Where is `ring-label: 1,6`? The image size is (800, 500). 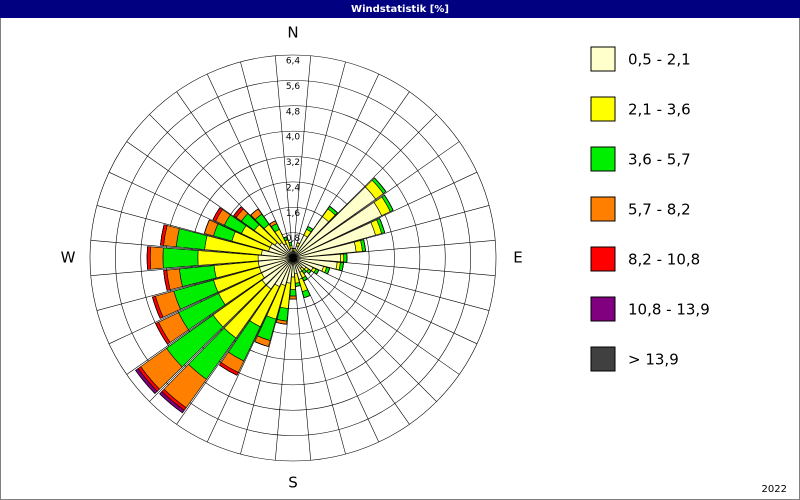
ring-label: 1,6 is located at coordinates (293, 214).